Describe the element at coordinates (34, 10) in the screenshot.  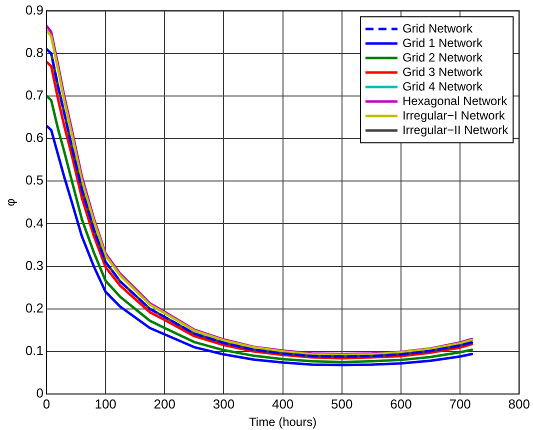
I see `y-tick-label: 0.9` at that location.